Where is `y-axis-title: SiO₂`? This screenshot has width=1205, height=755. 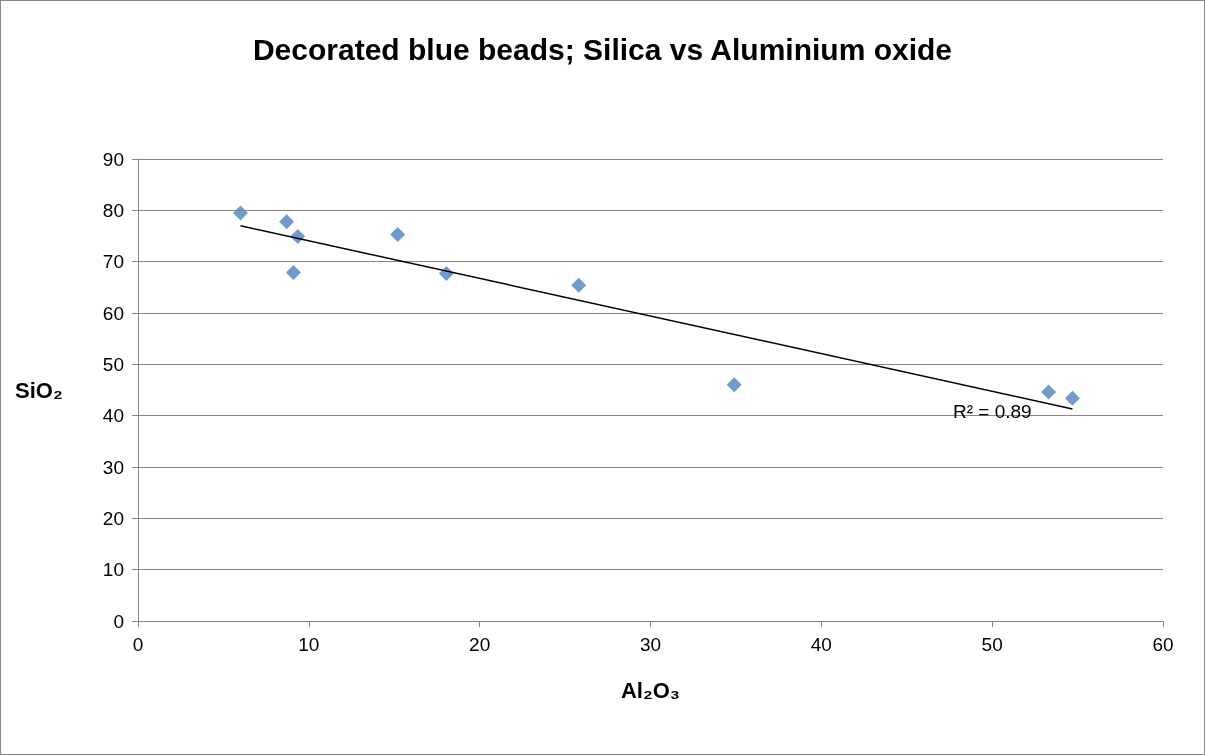 y-axis-title: SiO₂ is located at coordinates (39, 390).